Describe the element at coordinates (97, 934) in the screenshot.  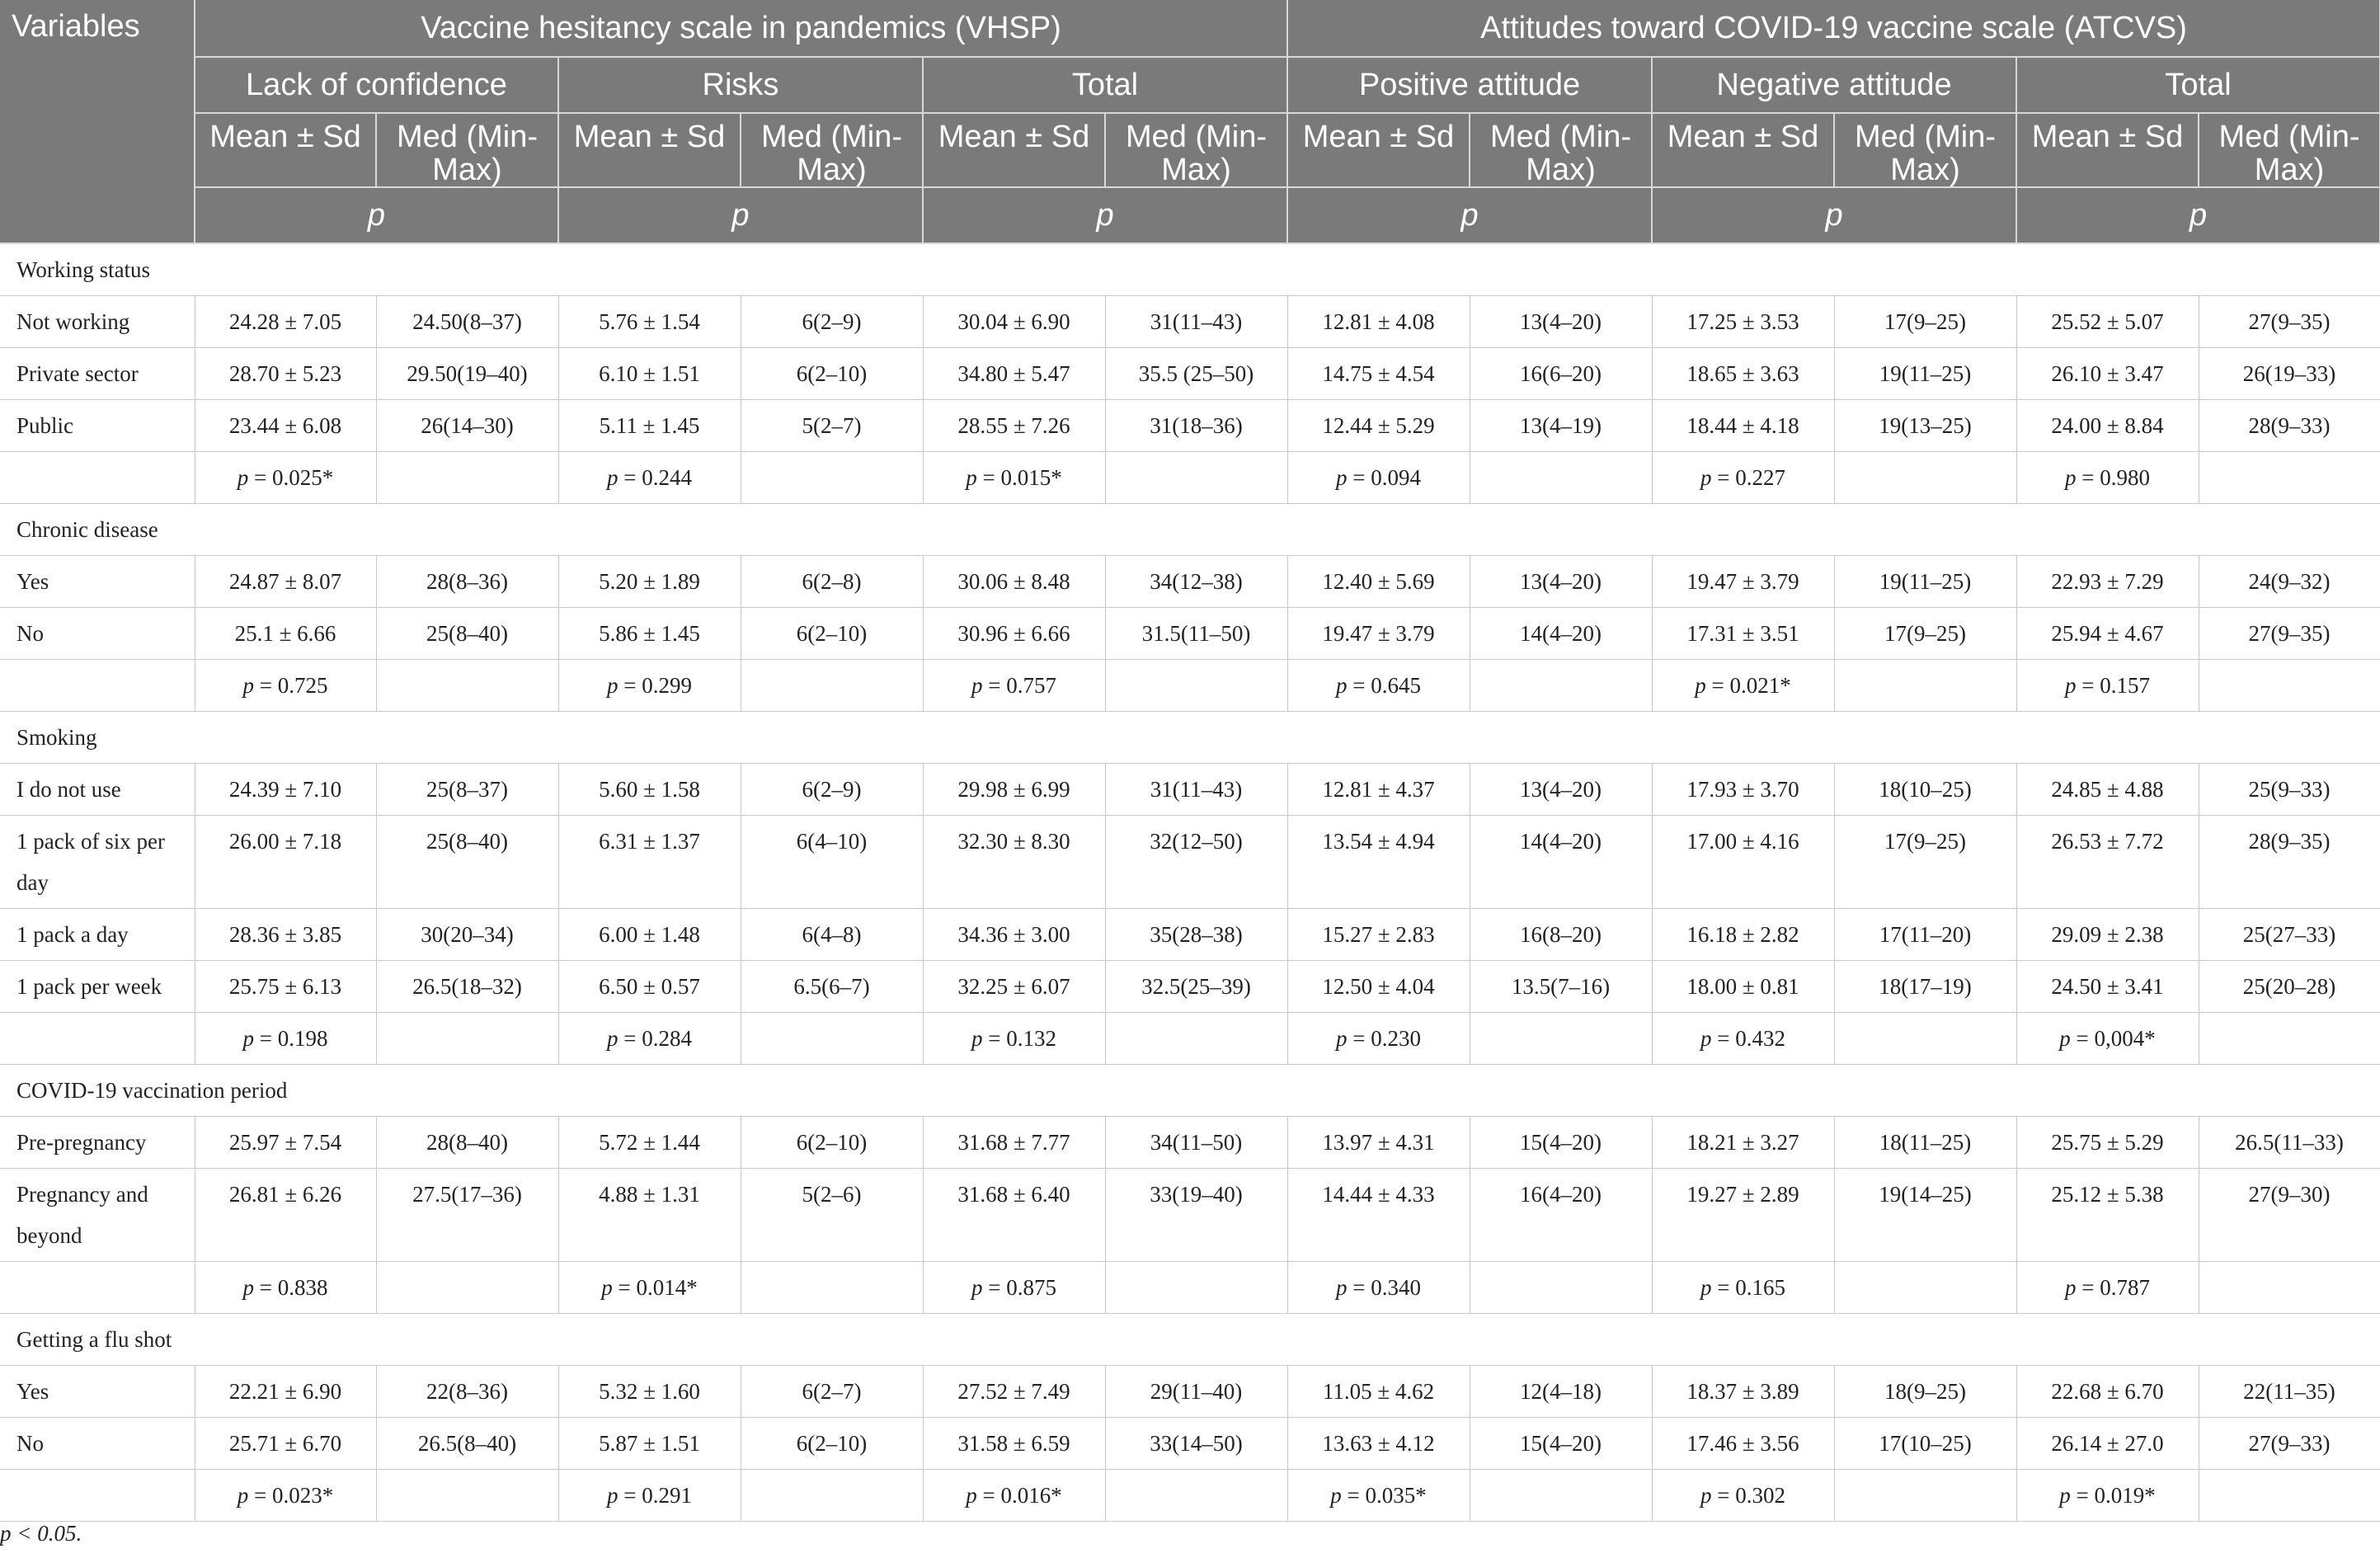
I see `row-label: 1 pack a day` at that location.